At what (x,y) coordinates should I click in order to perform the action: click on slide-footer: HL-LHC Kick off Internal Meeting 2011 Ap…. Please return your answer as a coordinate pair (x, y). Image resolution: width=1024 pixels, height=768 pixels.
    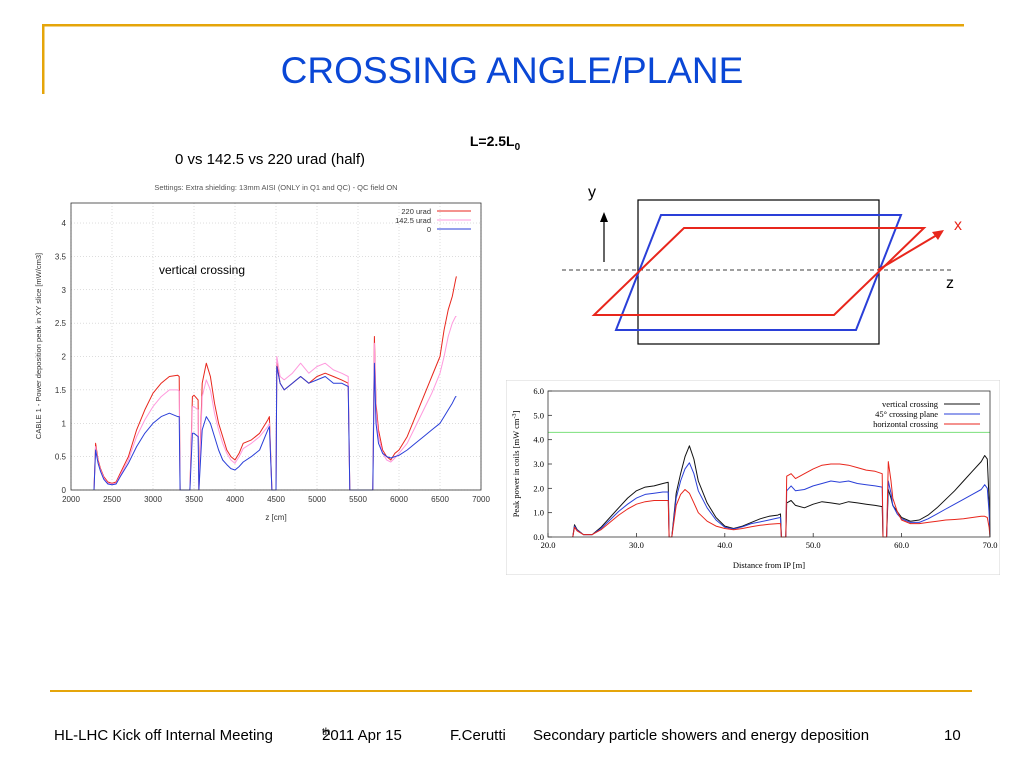
    Looking at the image, I should click on (514, 737).